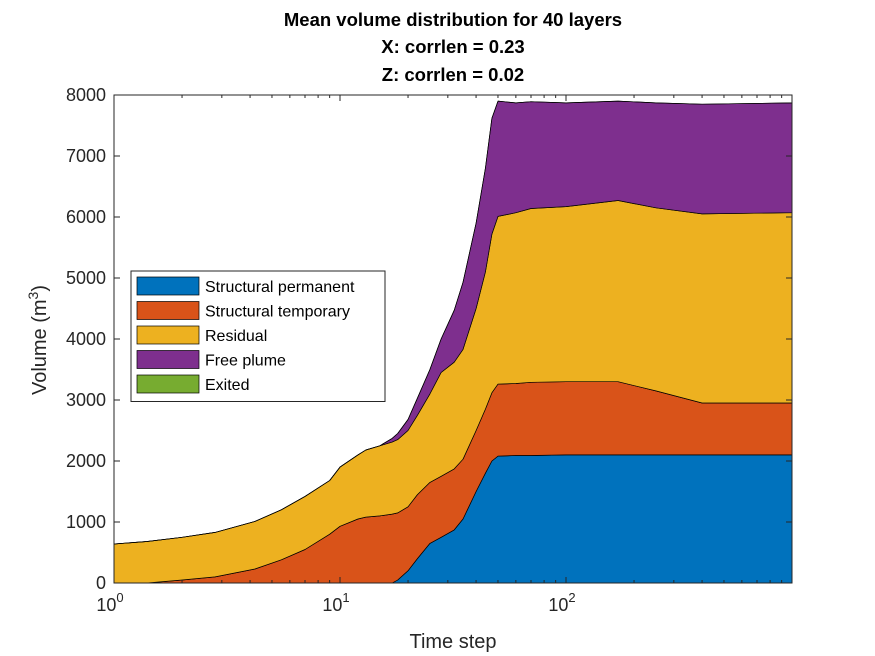  I want to click on x-tick-label: 10⁰, so click(109, 602).